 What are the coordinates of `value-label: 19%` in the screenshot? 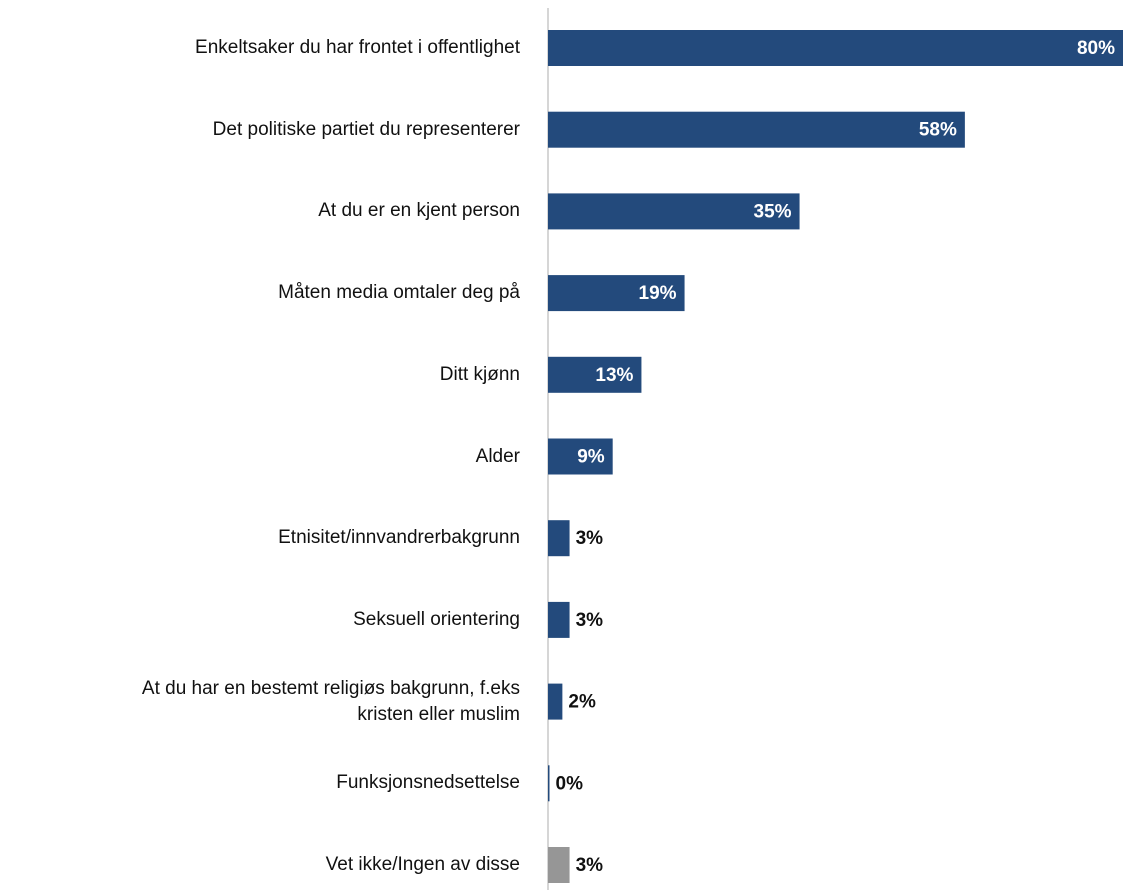 It's located at (658, 293).